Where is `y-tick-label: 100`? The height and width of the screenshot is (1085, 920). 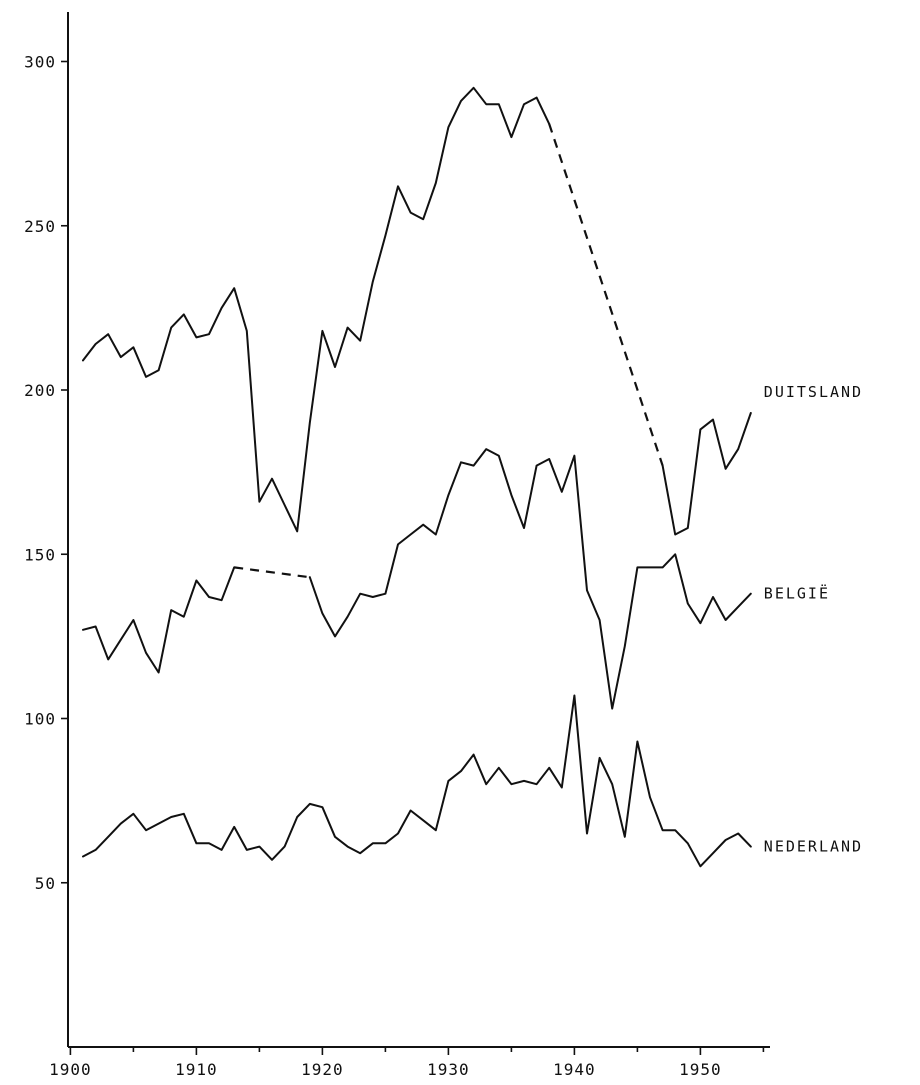
y-tick-label: 100 is located at coordinates (40, 719).